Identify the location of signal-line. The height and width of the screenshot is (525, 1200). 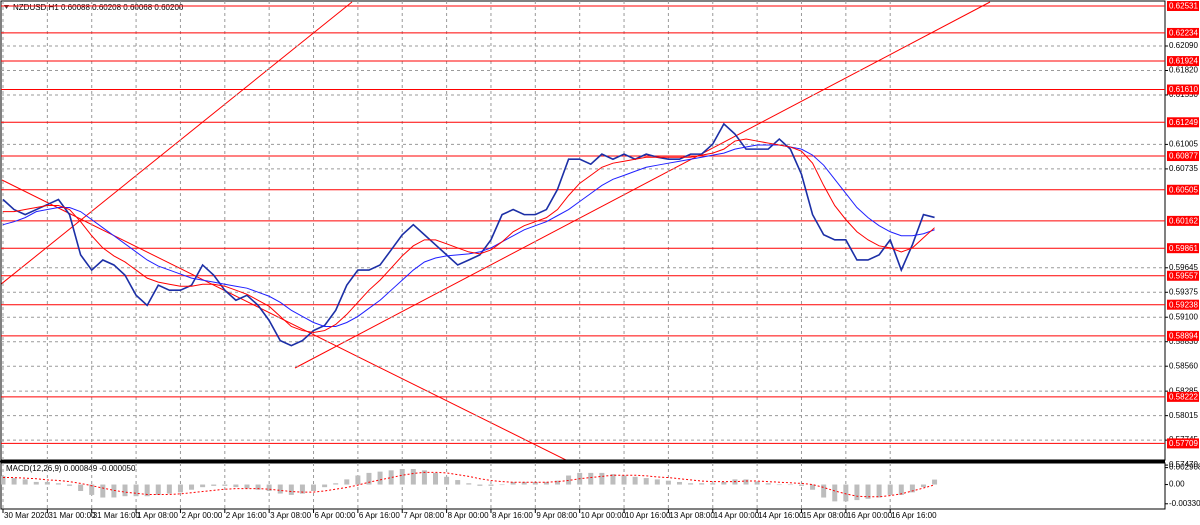
(469, 484).